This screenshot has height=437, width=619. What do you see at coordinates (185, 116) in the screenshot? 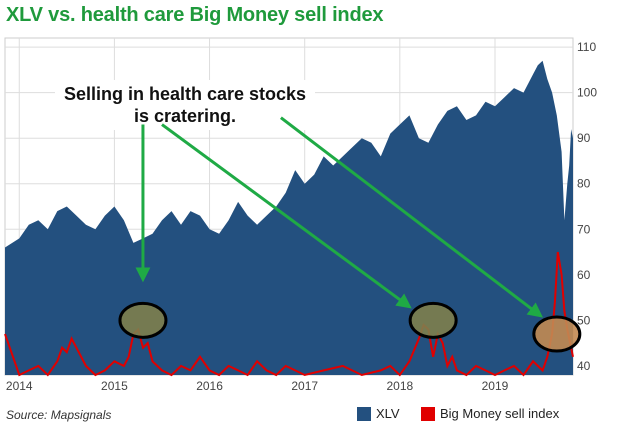
I see `annotation-line-1: is cratering.` at bounding box center [185, 116].